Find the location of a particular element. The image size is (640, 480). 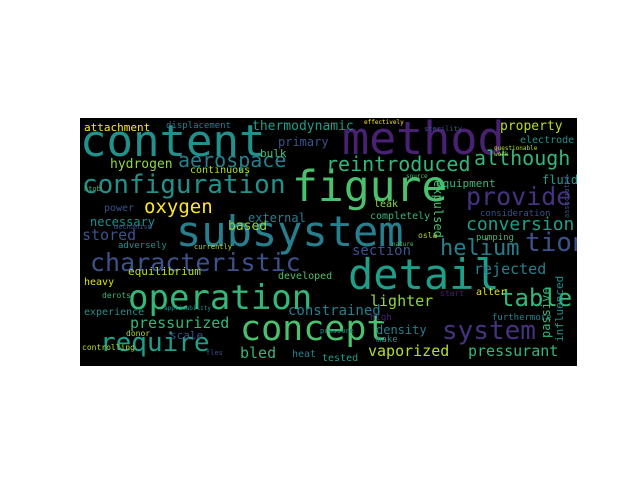

word-influenced: influenced is located at coordinates (559, 308).